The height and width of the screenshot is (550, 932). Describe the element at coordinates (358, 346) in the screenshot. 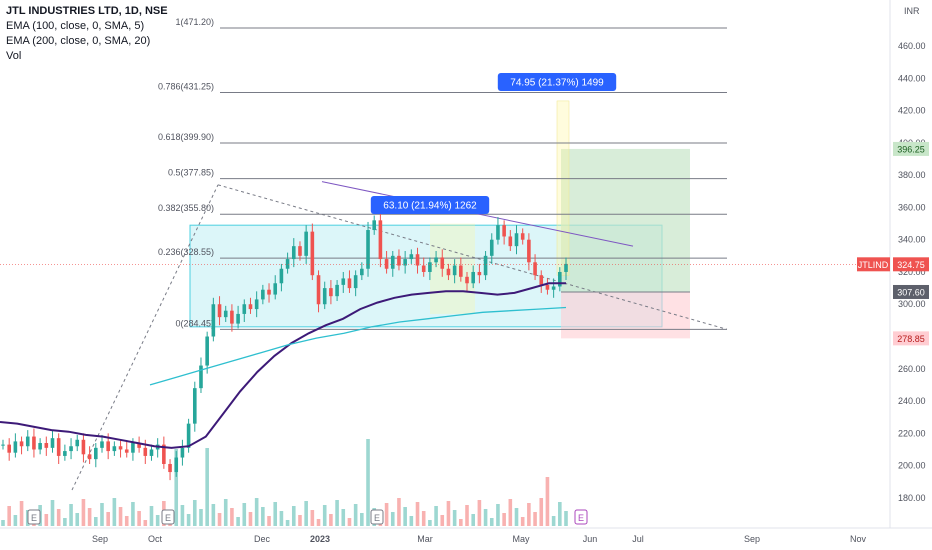

I see `ema200-line` at that location.